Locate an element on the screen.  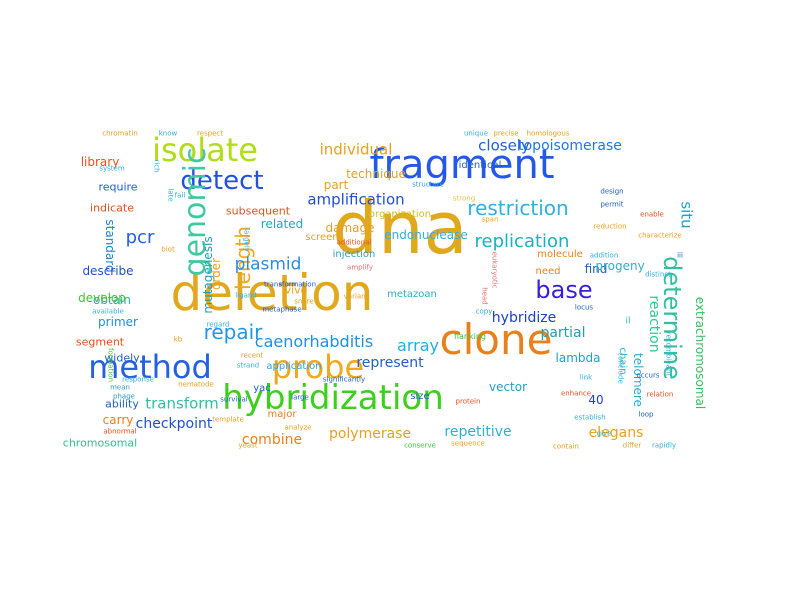
word-homologous: homologous is located at coordinates (548, 133).